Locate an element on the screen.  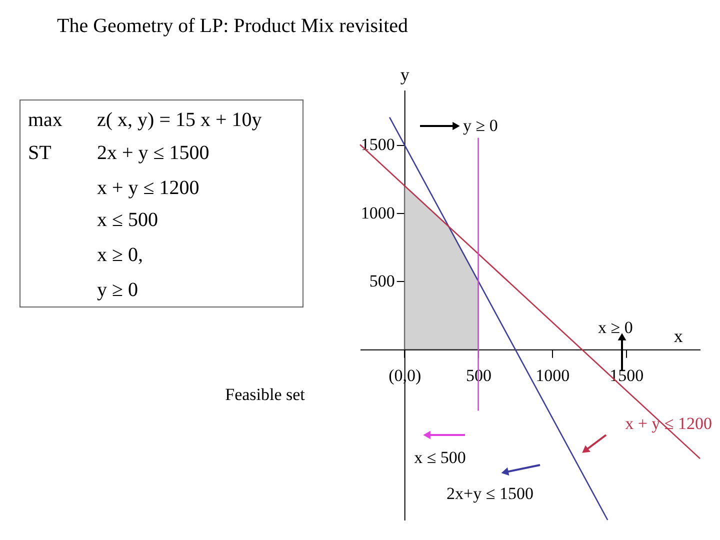
annotation: y ≥ 0 is located at coordinates (480, 125).